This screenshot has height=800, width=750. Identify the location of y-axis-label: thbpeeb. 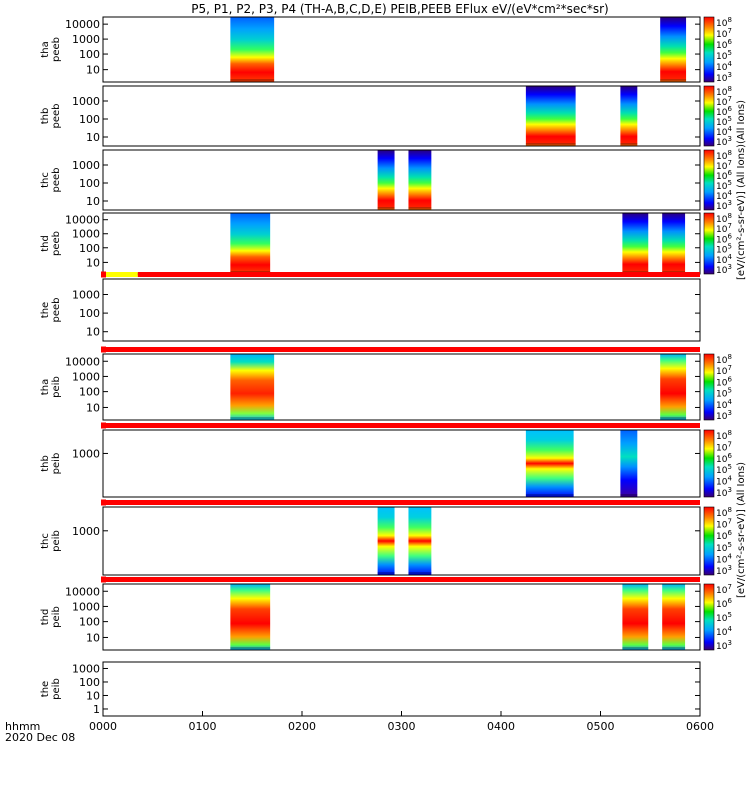
(51, 116).